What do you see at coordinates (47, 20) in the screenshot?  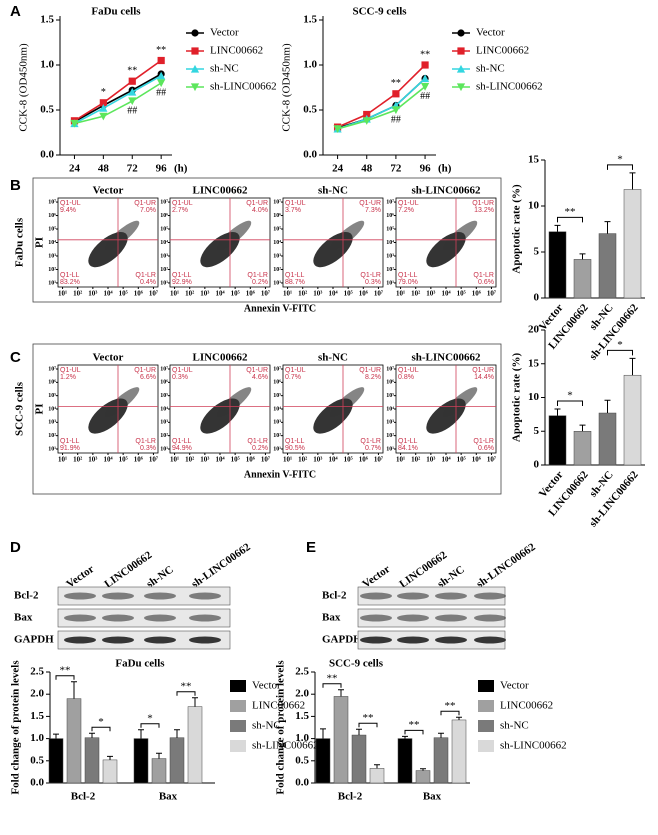 I see `y-tick-label: 1.5` at bounding box center [47, 20].